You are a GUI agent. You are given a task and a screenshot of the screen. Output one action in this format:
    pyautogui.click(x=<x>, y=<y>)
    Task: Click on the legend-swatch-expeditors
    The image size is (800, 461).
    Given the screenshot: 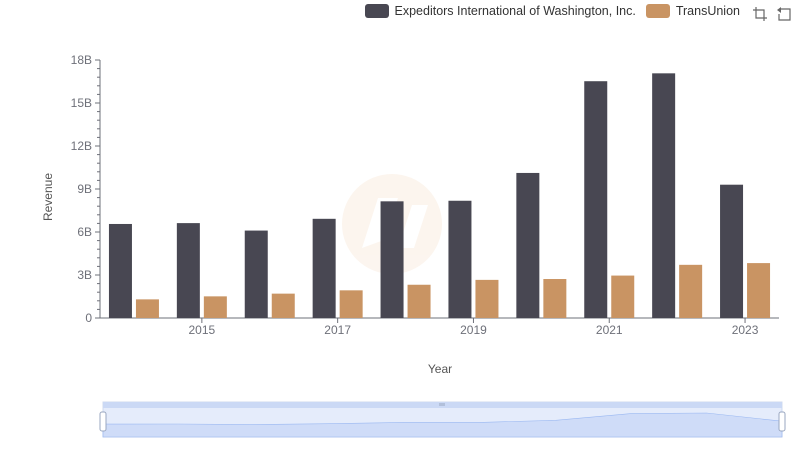 What is the action you would take?
    pyautogui.click(x=376, y=11)
    